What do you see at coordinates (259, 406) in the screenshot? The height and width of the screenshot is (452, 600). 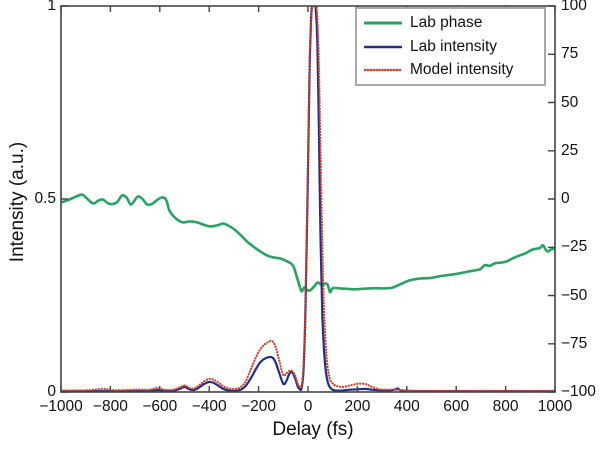 I see `x-tick-label: −200` at bounding box center [259, 406].